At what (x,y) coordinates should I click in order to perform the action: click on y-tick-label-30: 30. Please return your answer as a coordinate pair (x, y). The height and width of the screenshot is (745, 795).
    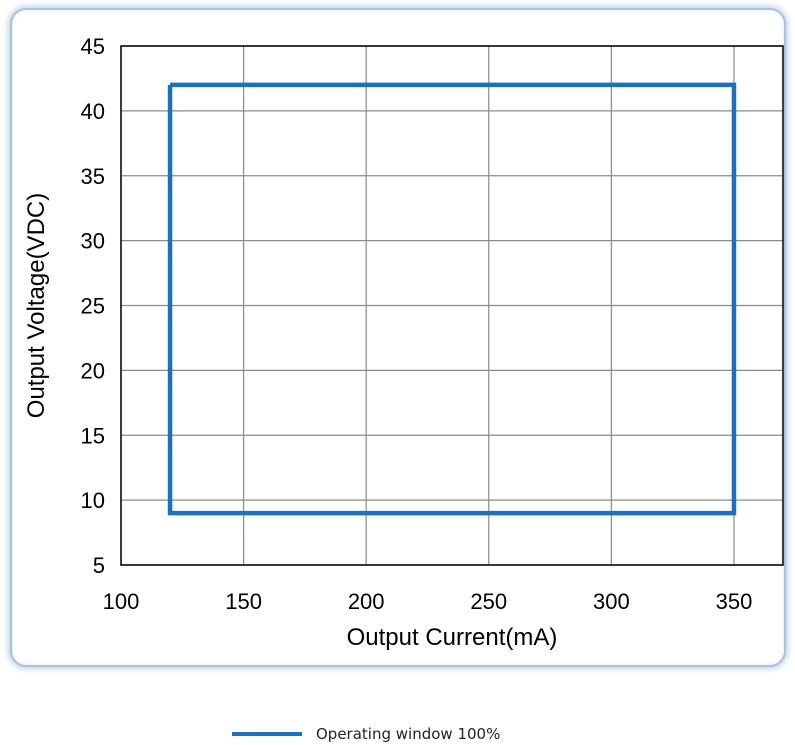
    Looking at the image, I should click on (93, 241).